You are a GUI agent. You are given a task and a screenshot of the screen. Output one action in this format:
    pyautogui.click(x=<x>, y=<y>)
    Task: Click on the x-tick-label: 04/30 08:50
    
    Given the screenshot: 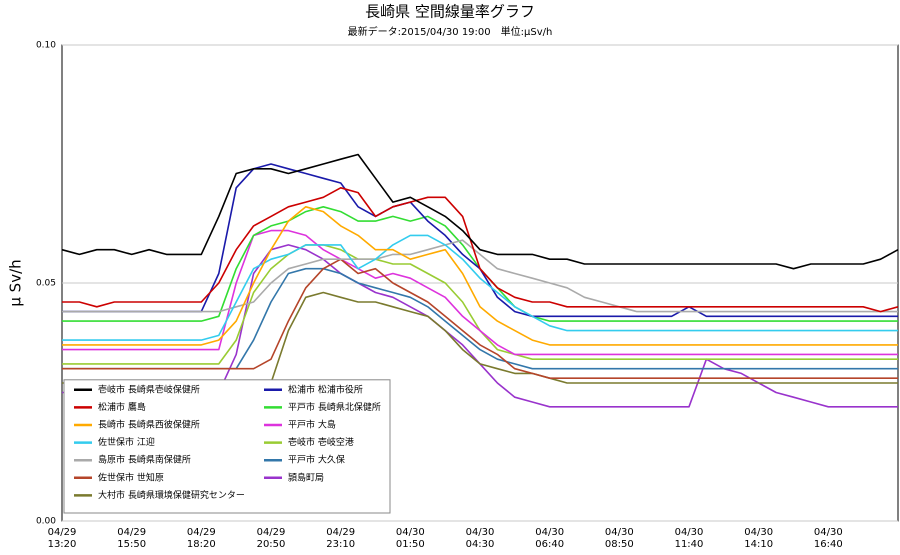 What is the action you would take?
    pyautogui.click(x=619, y=538)
    